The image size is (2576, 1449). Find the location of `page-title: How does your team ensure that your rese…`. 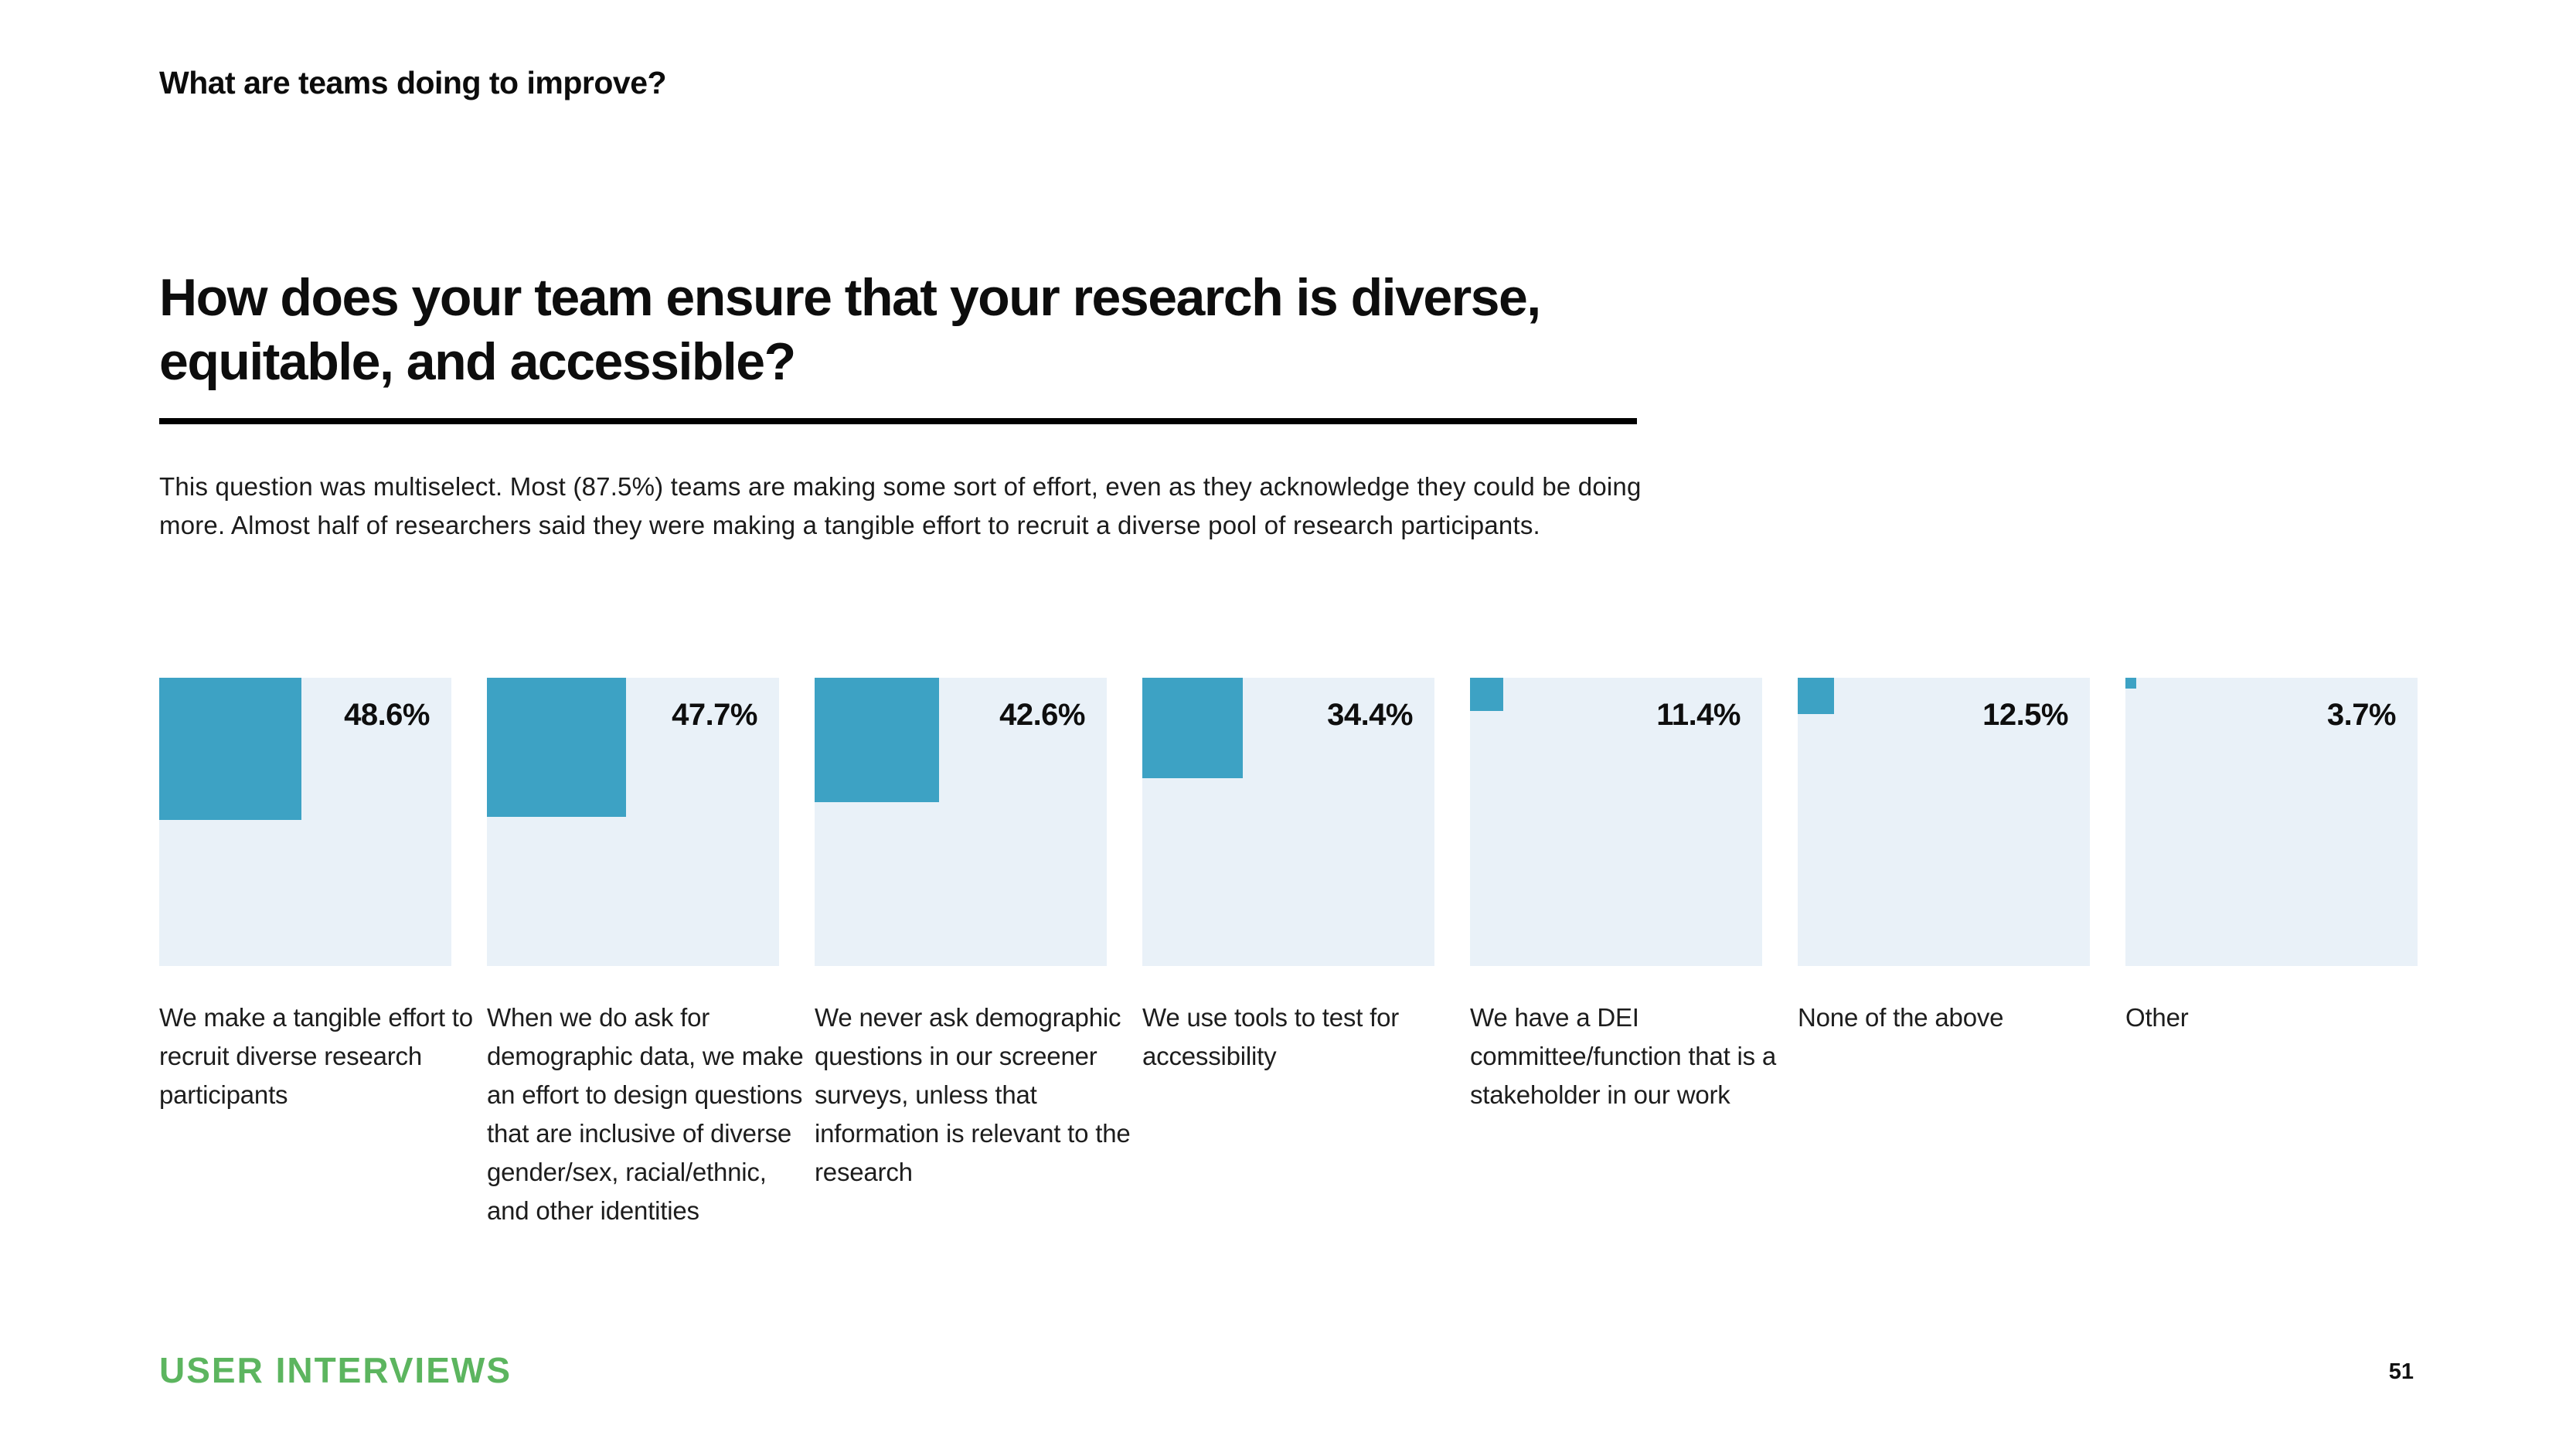

page-title: How does your team ensure that your rese… is located at coordinates (850, 330).